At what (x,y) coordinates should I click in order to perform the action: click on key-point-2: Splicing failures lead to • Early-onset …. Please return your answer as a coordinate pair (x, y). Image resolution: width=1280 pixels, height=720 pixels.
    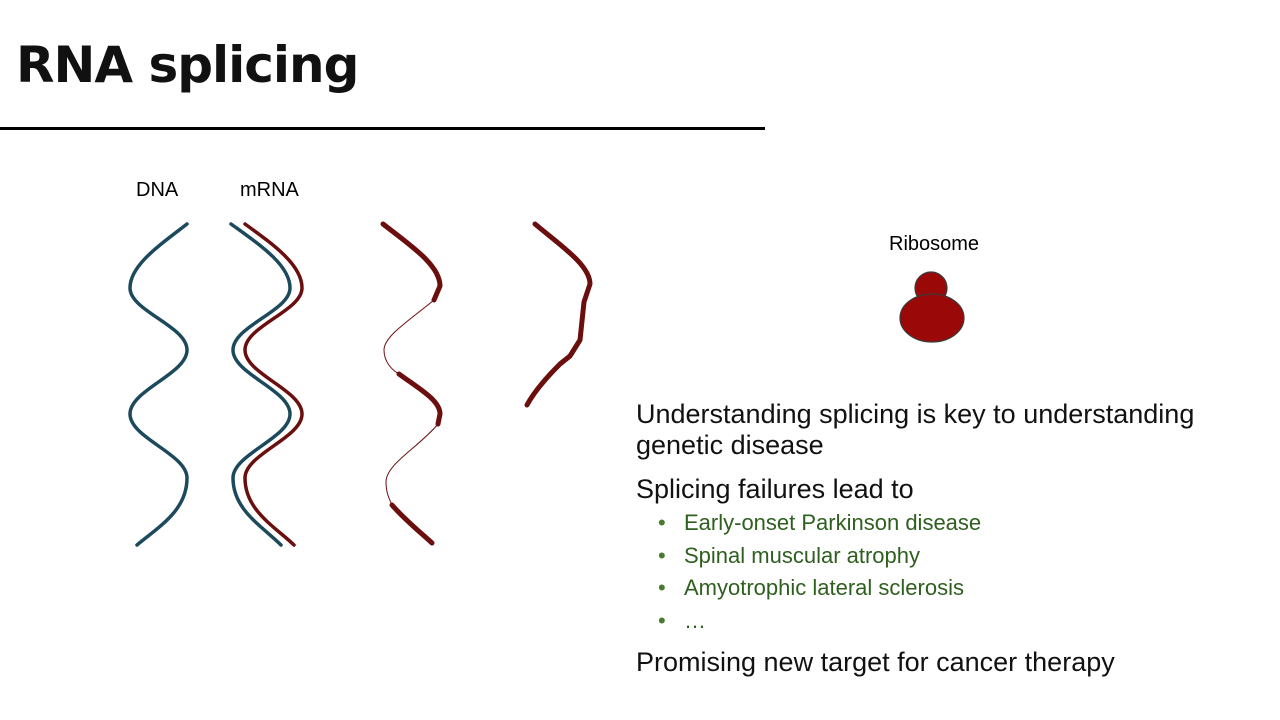
    Looking at the image, I should click on (946, 555).